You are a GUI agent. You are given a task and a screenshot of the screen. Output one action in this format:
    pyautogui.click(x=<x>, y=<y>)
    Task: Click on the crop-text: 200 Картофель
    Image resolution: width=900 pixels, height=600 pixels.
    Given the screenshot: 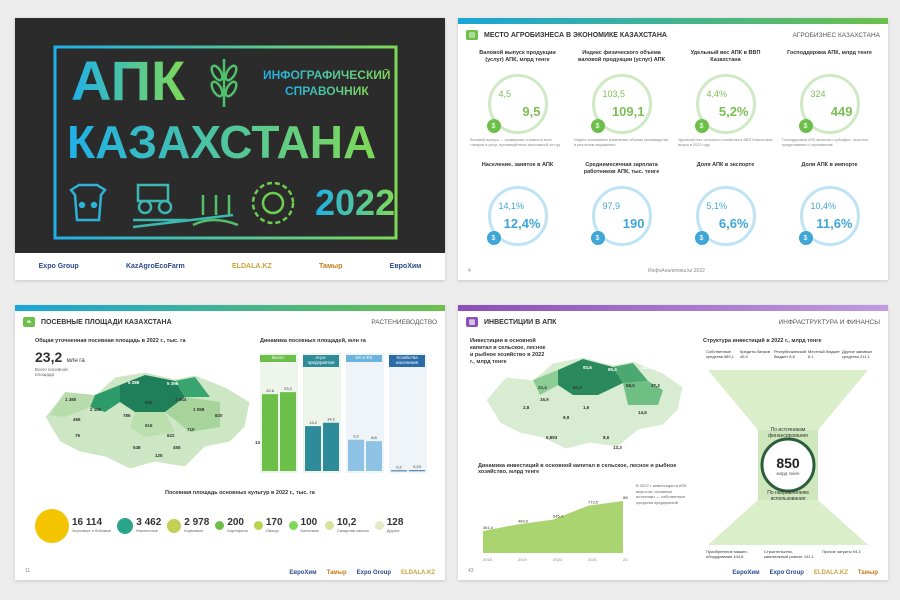 What is the action you would take?
    pyautogui.click(x=237, y=525)
    